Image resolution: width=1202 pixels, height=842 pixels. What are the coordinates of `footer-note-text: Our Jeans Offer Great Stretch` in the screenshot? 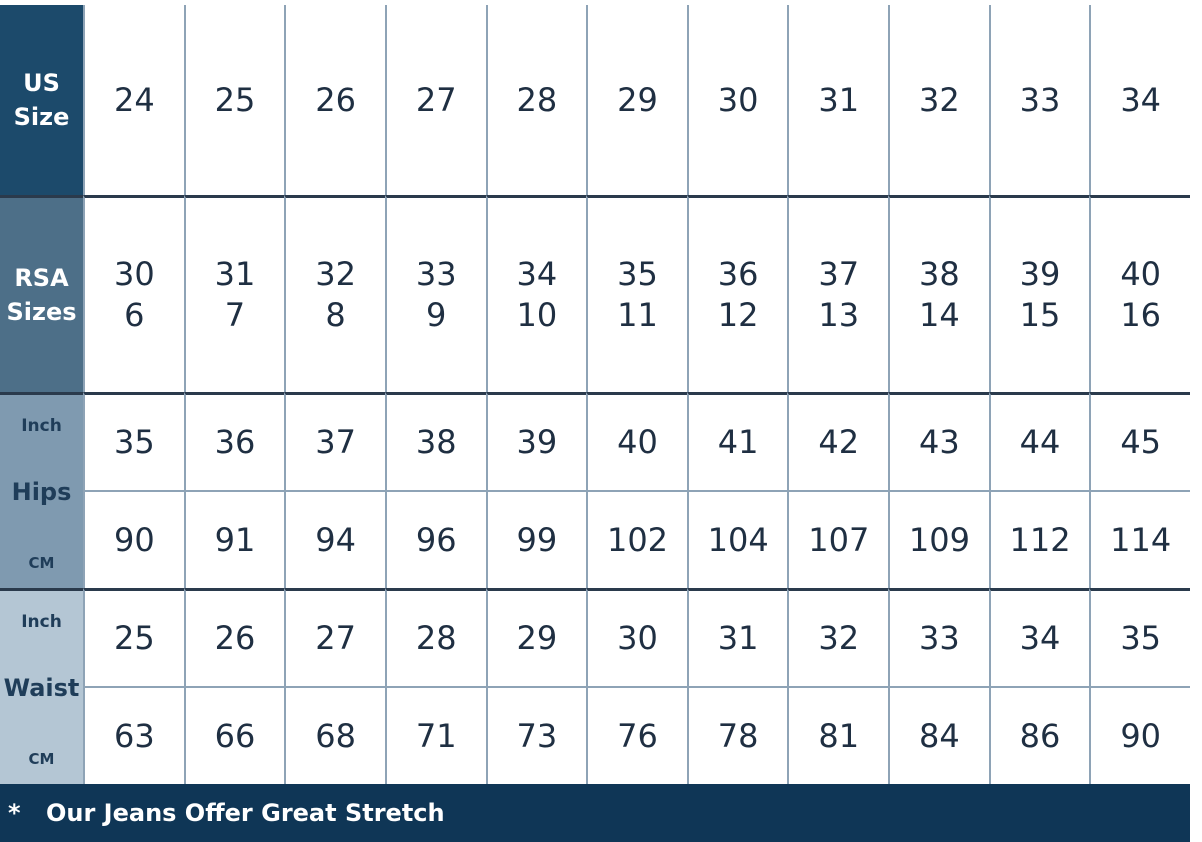 It's located at (245, 813).